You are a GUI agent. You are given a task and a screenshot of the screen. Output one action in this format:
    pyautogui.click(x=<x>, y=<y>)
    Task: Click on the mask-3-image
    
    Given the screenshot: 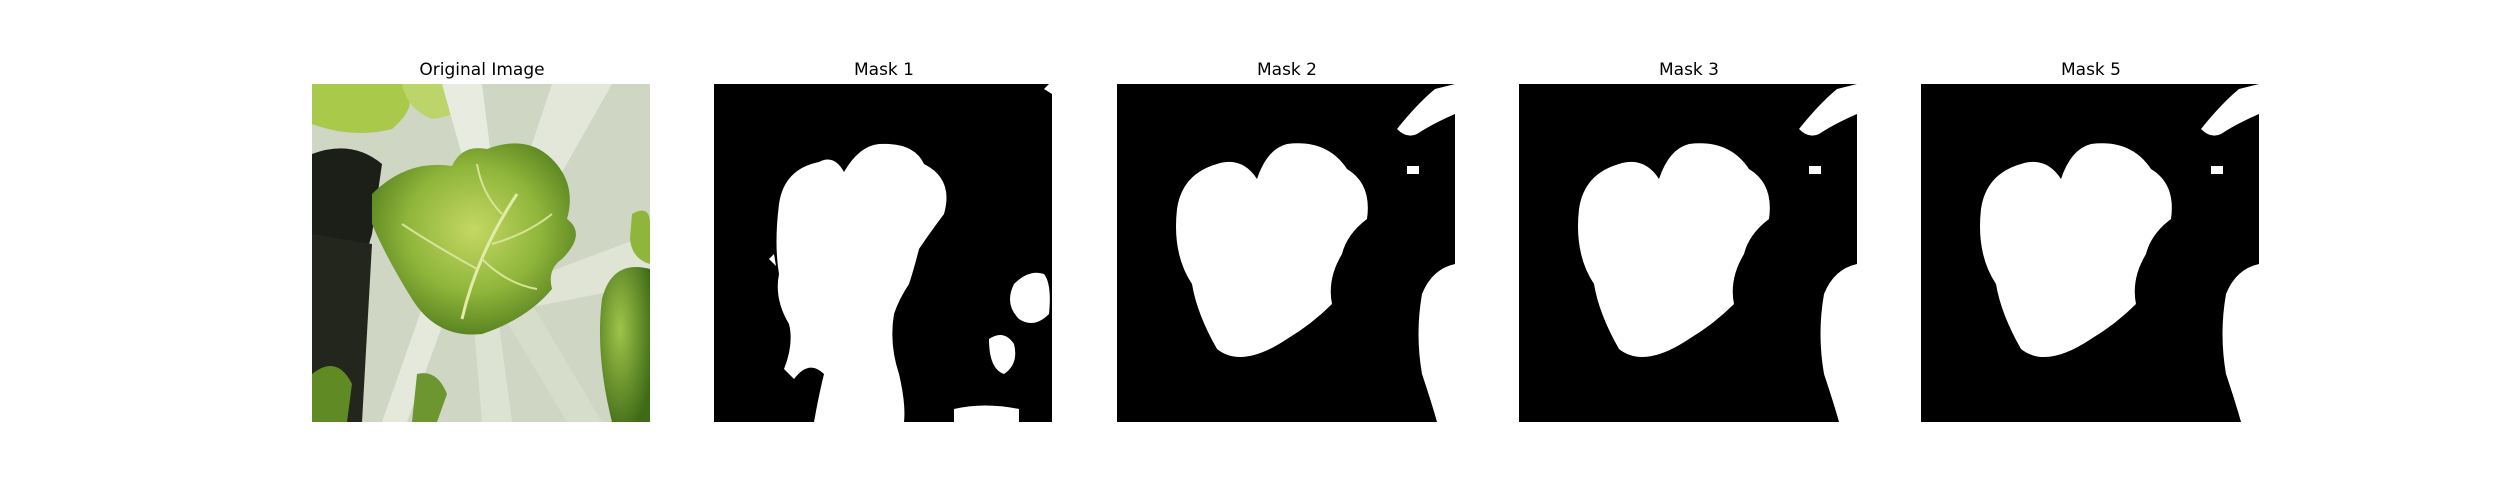 What is the action you would take?
    pyautogui.click(x=1688, y=253)
    